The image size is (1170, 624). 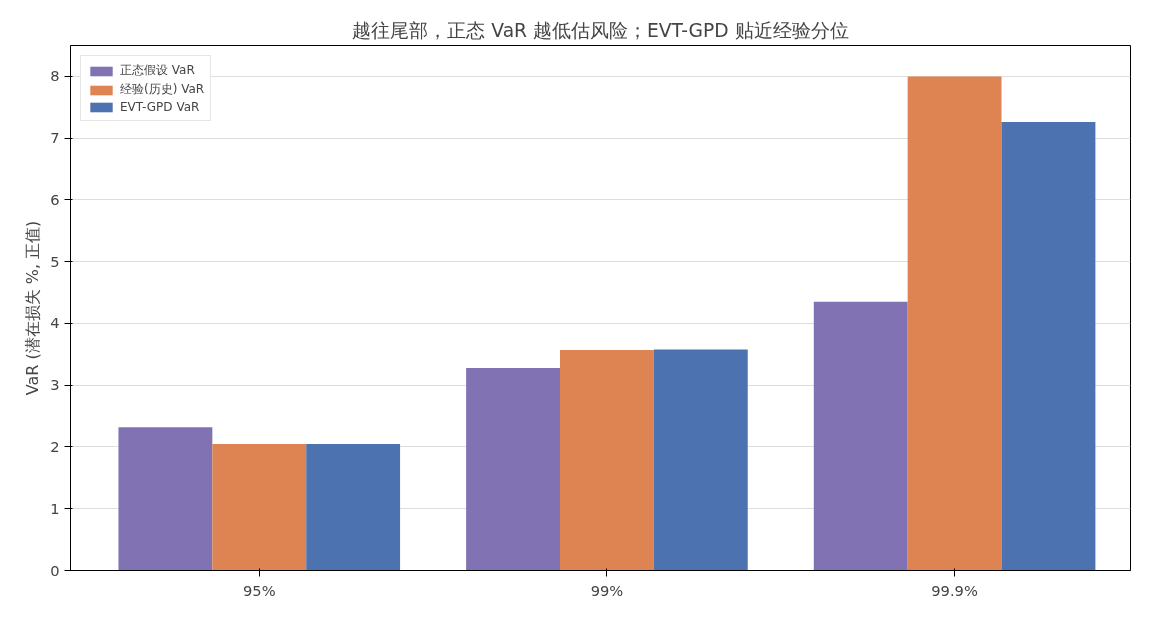 I want to click on legend-label: 正态假设 VaR, so click(x=157, y=70).